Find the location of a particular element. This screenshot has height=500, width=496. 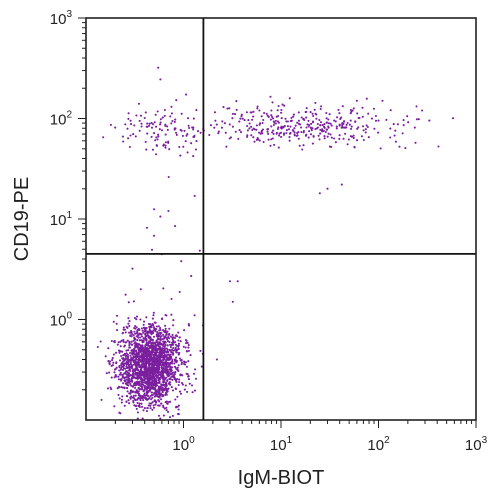

y-tick-label: 100 is located at coordinates (61, 320).